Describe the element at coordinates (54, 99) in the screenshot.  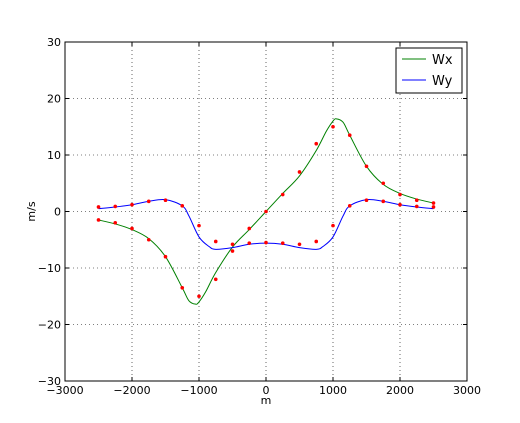
I see `y-tick-label: 20` at that location.